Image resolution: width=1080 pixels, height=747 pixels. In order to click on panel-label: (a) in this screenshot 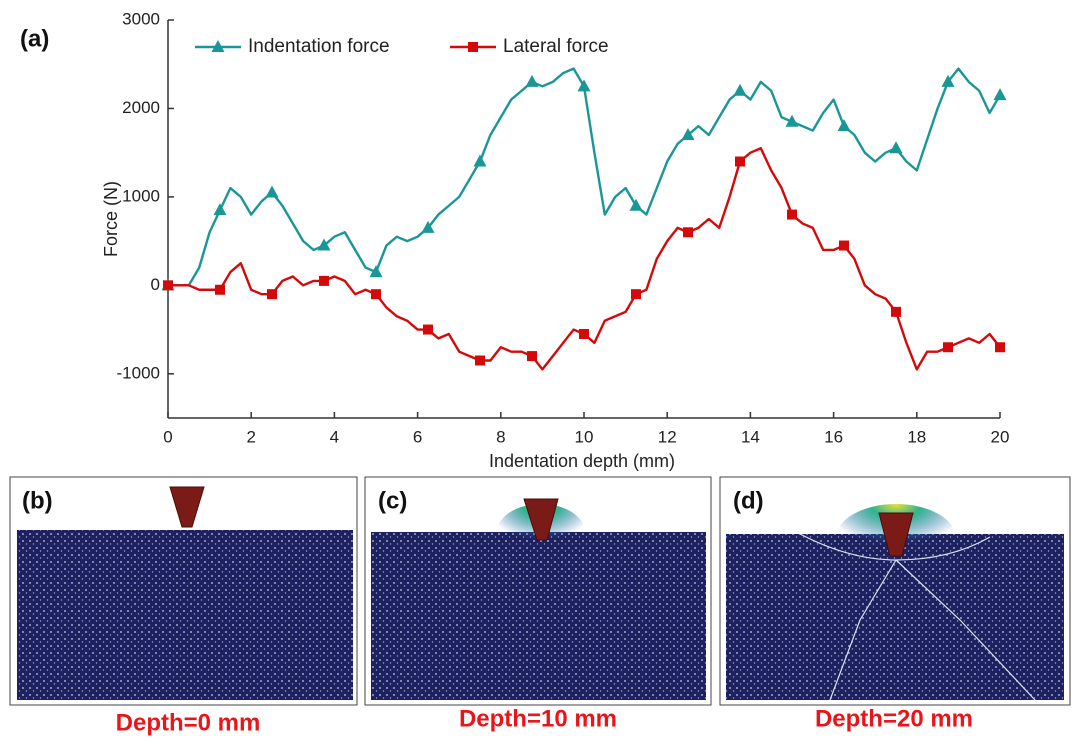, I will do `click(34, 38)`.